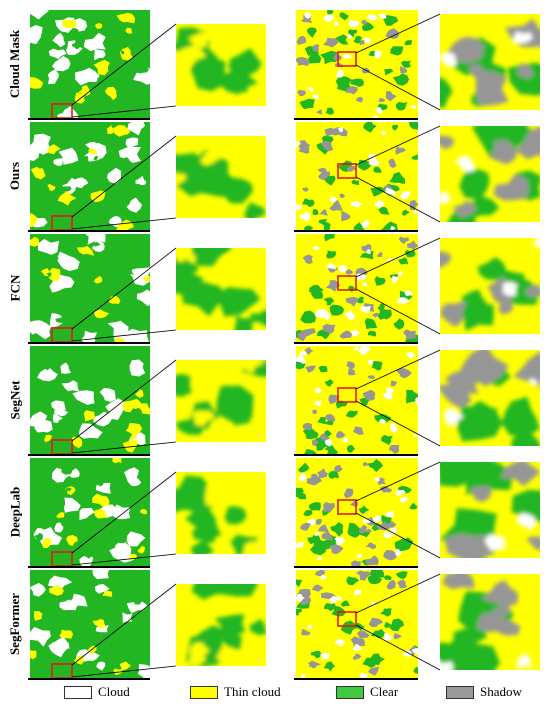 The image size is (550, 704). I want to click on row-label-fcn: FCN, so click(14, 288).